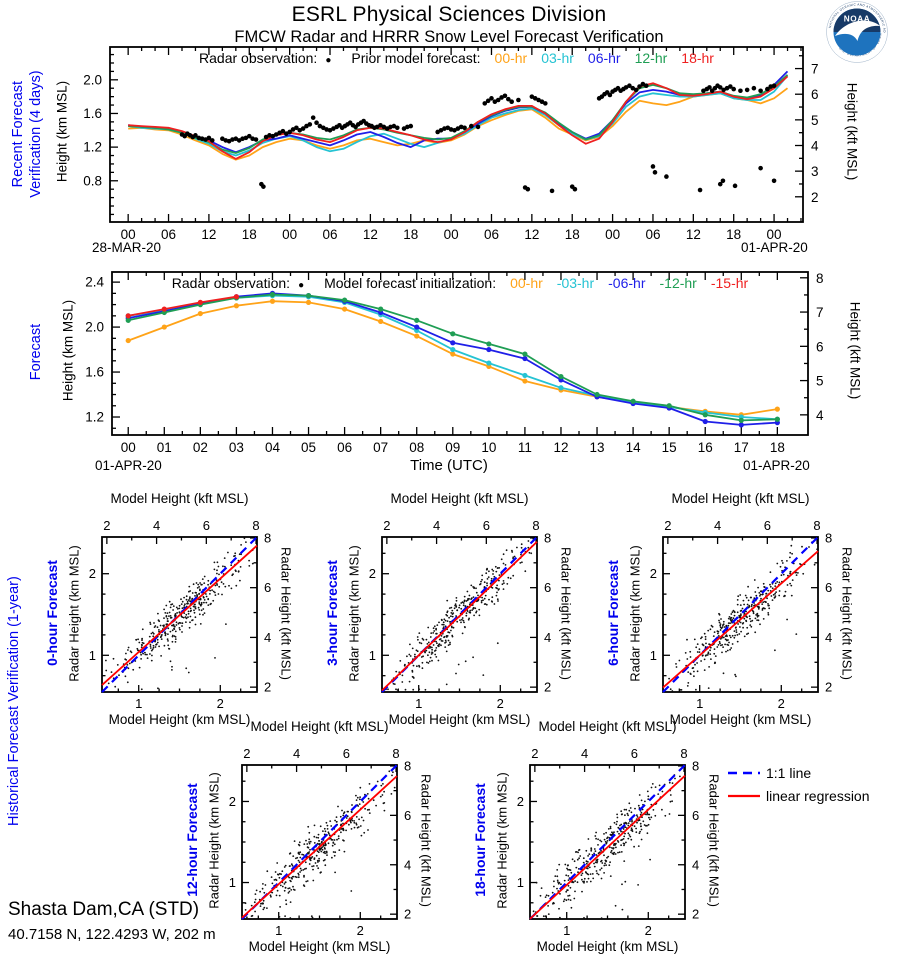 The width and height of the screenshot is (898, 956). I want to click on svg-text: 08, so click(416, 447).